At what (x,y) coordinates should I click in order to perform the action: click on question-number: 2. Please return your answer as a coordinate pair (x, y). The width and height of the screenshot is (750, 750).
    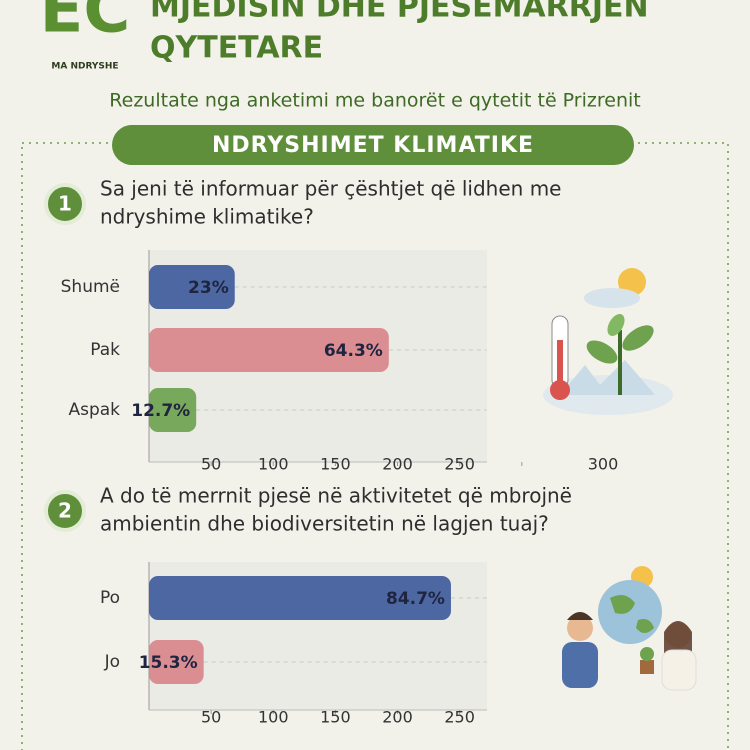
    Looking at the image, I should click on (65, 511).